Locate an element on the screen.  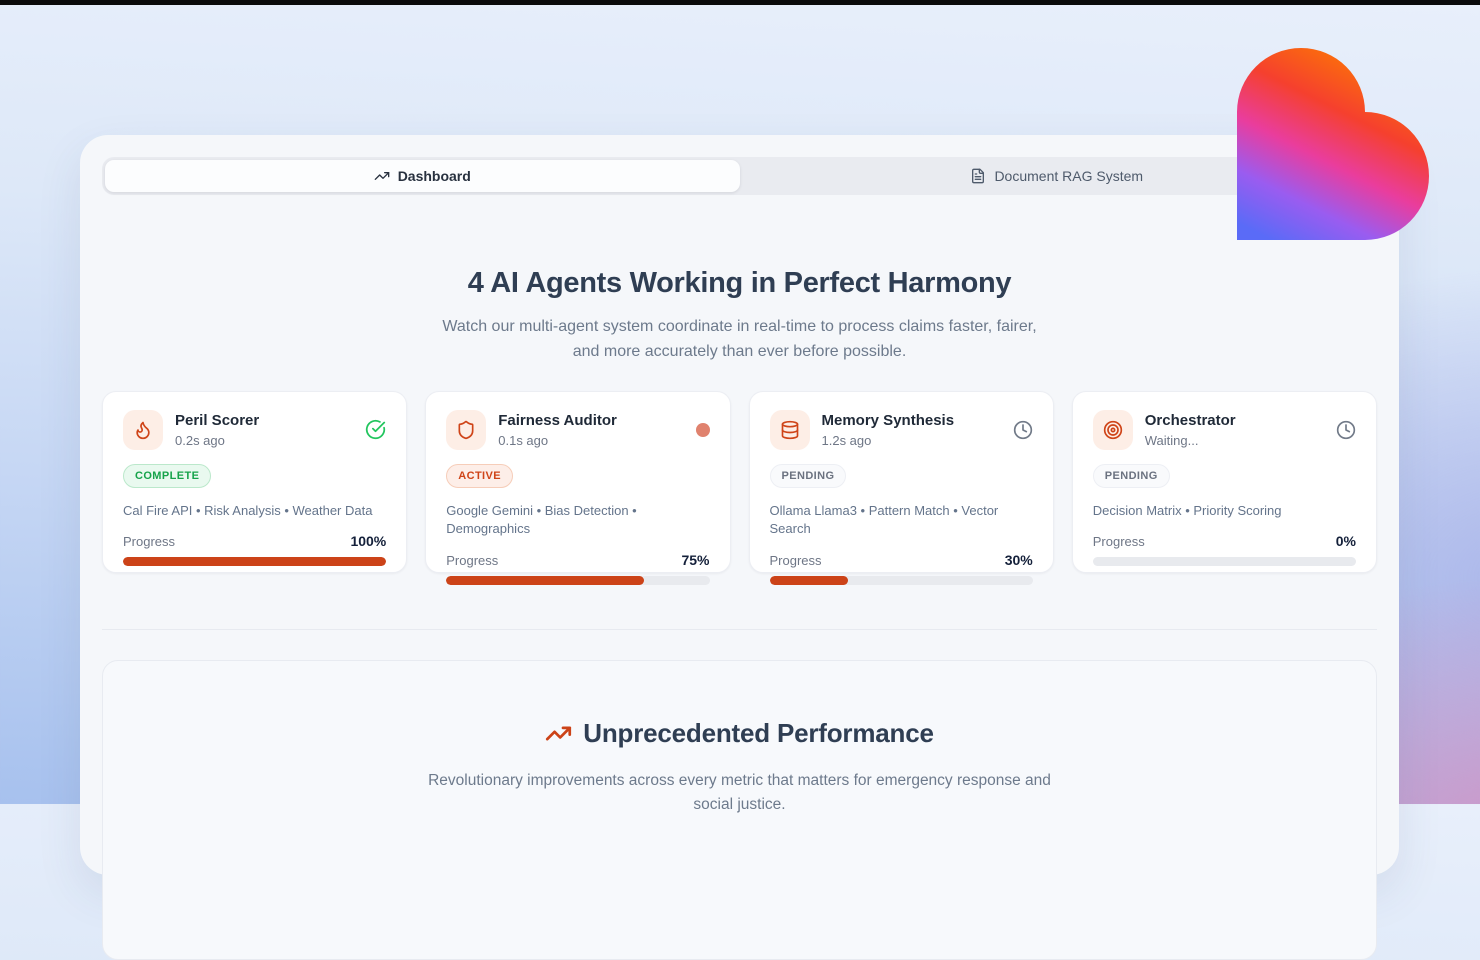
status-badge: ACTIVE is located at coordinates (479, 475).